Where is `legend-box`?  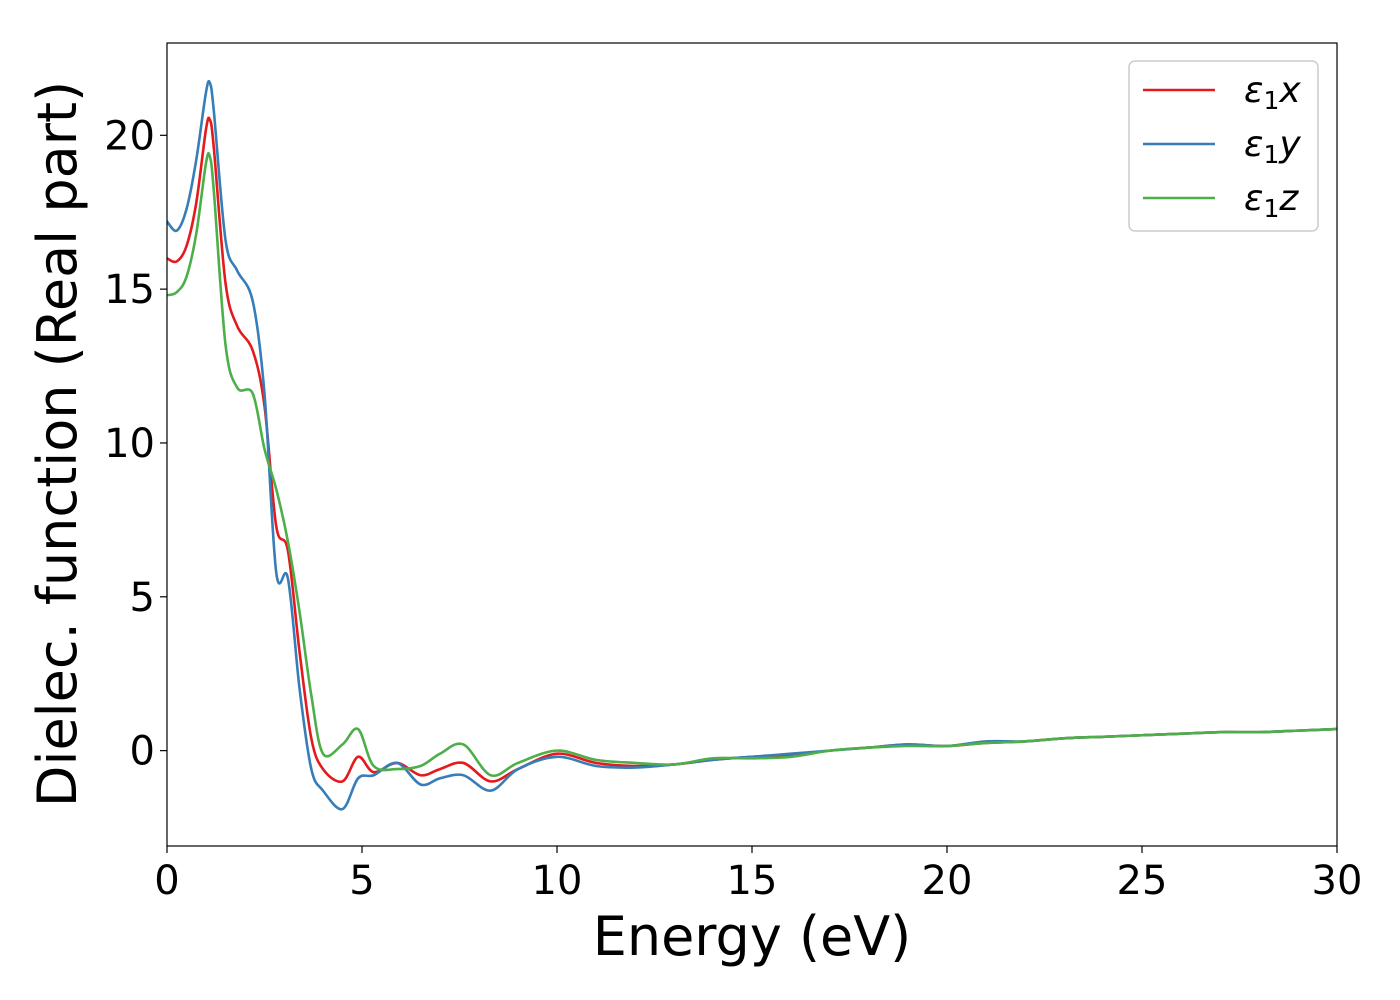
legend-box is located at coordinates (1223, 146).